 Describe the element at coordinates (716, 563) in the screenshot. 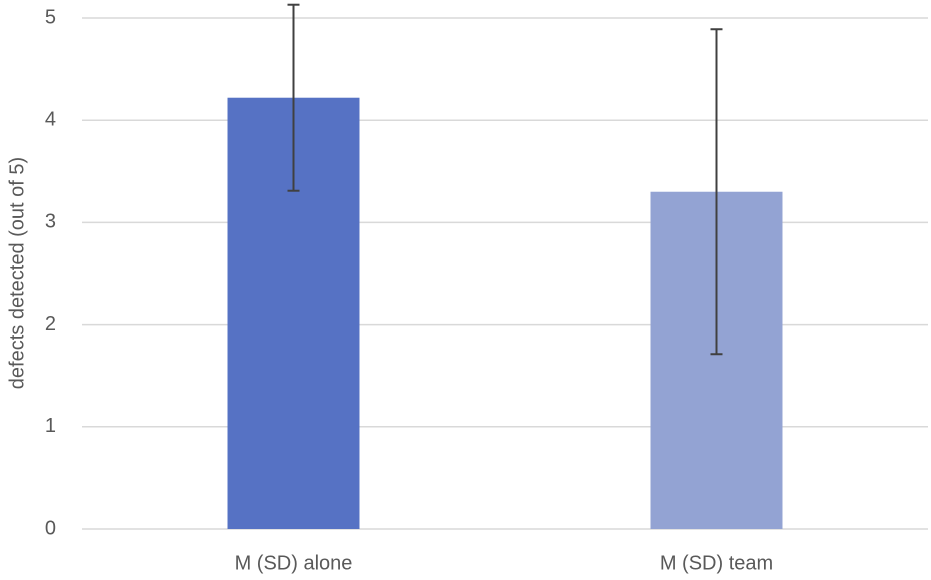

I see `x-tick-label: M (SD) team` at that location.